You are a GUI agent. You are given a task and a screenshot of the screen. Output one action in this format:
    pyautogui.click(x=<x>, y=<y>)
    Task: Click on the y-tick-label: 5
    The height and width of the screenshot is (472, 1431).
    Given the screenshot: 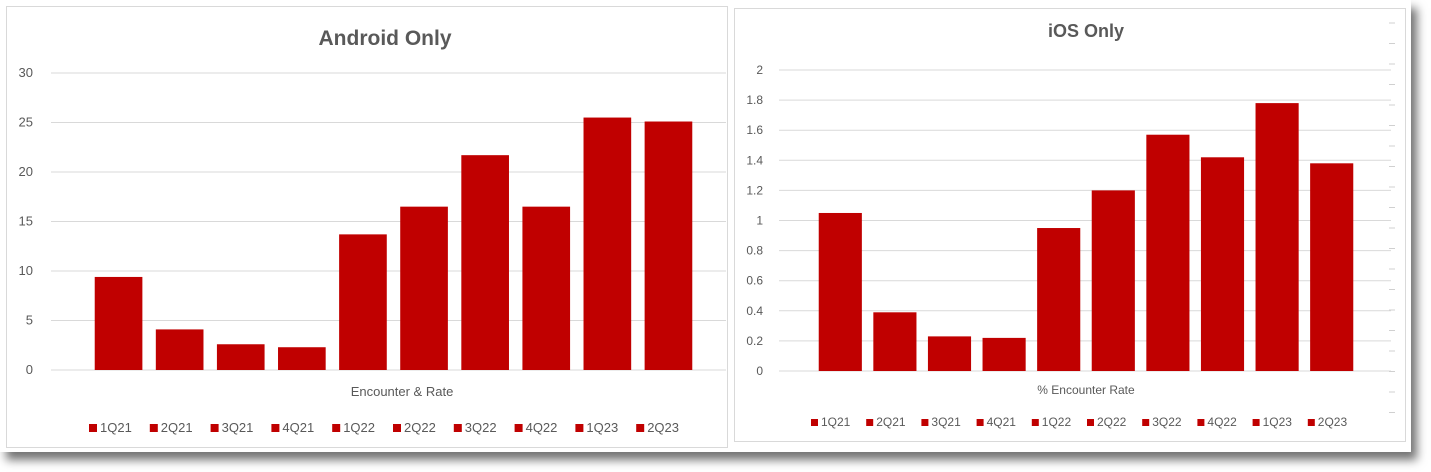 What is the action you would take?
    pyautogui.click(x=29, y=320)
    